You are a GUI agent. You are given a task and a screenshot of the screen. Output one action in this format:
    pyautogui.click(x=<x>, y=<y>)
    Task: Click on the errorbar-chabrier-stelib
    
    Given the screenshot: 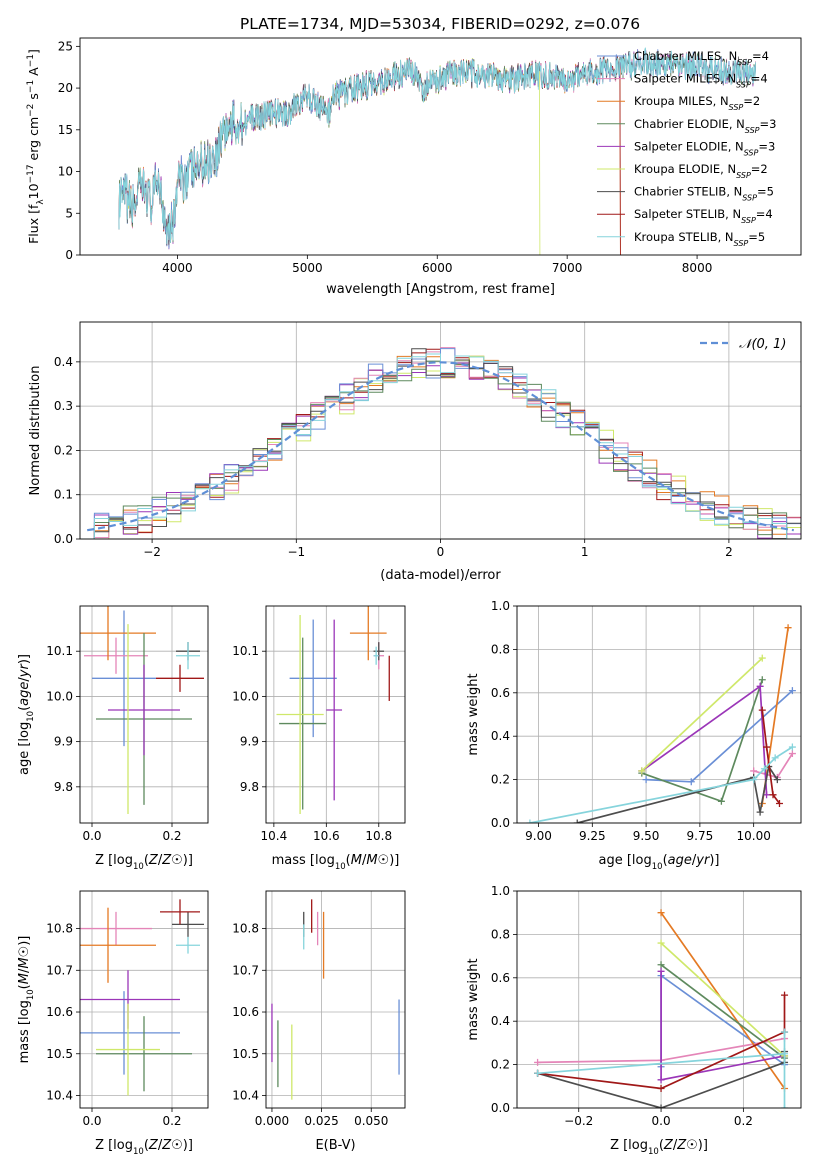 What is the action you would take?
    pyautogui.click(x=379, y=651)
    